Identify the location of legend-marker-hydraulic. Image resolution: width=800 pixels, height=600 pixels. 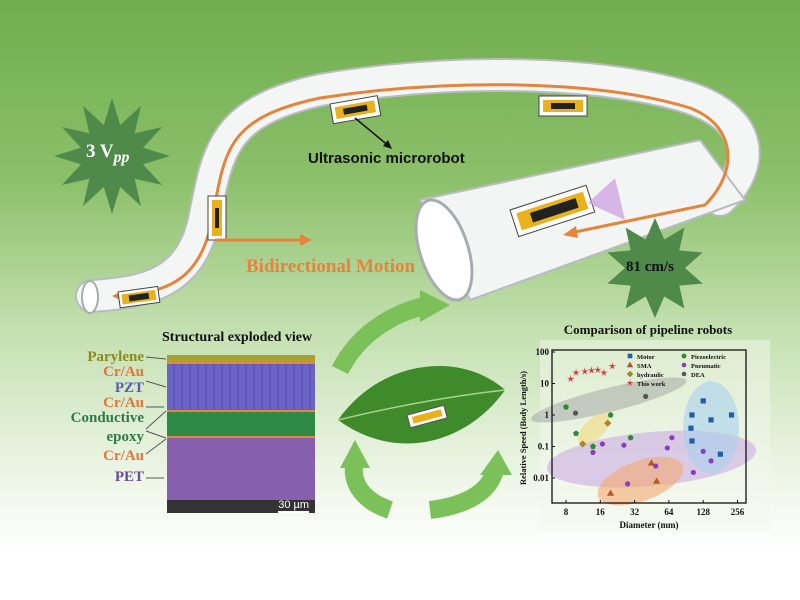
(630, 374).